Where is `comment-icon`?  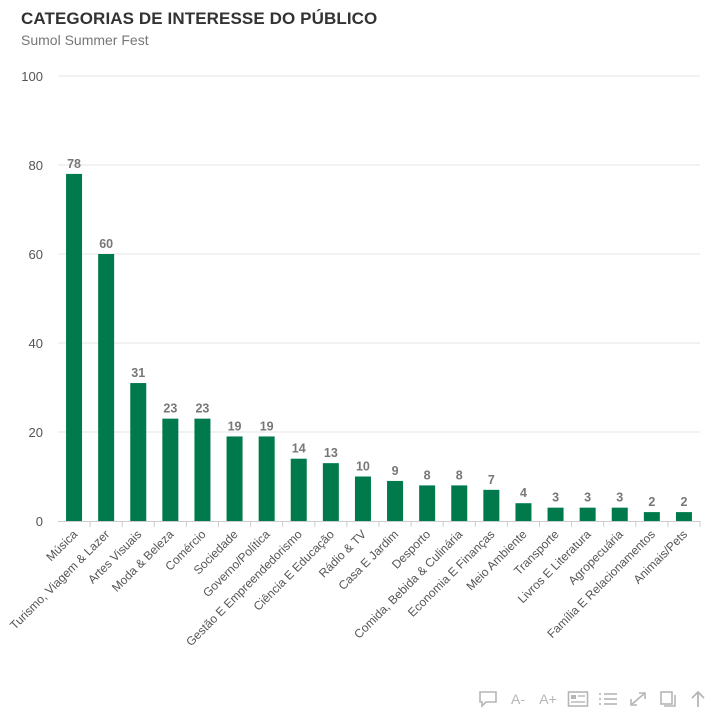 comment-icon is located at coordinates (488, 699).